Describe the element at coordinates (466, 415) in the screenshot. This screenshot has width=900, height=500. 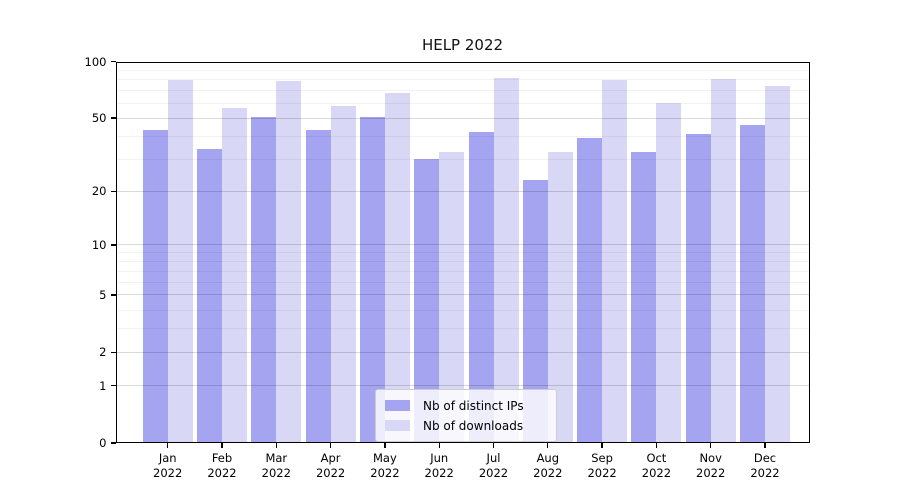
I see `legend: Nb of distinct IPs Nb of downloads` at that location.